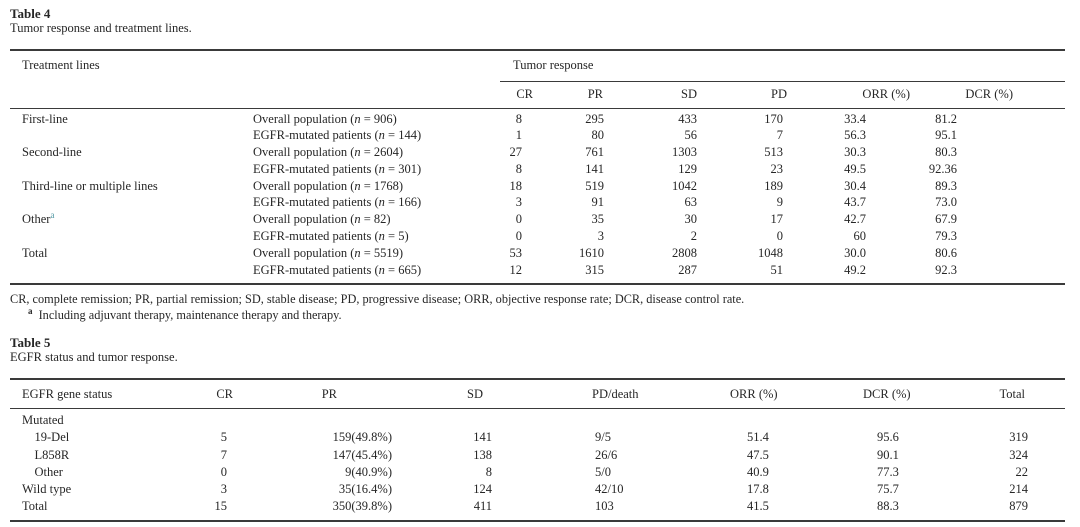 The height and width of the screenshot is (527, 1080). I want to click on cell: 17, so click(777, 219).